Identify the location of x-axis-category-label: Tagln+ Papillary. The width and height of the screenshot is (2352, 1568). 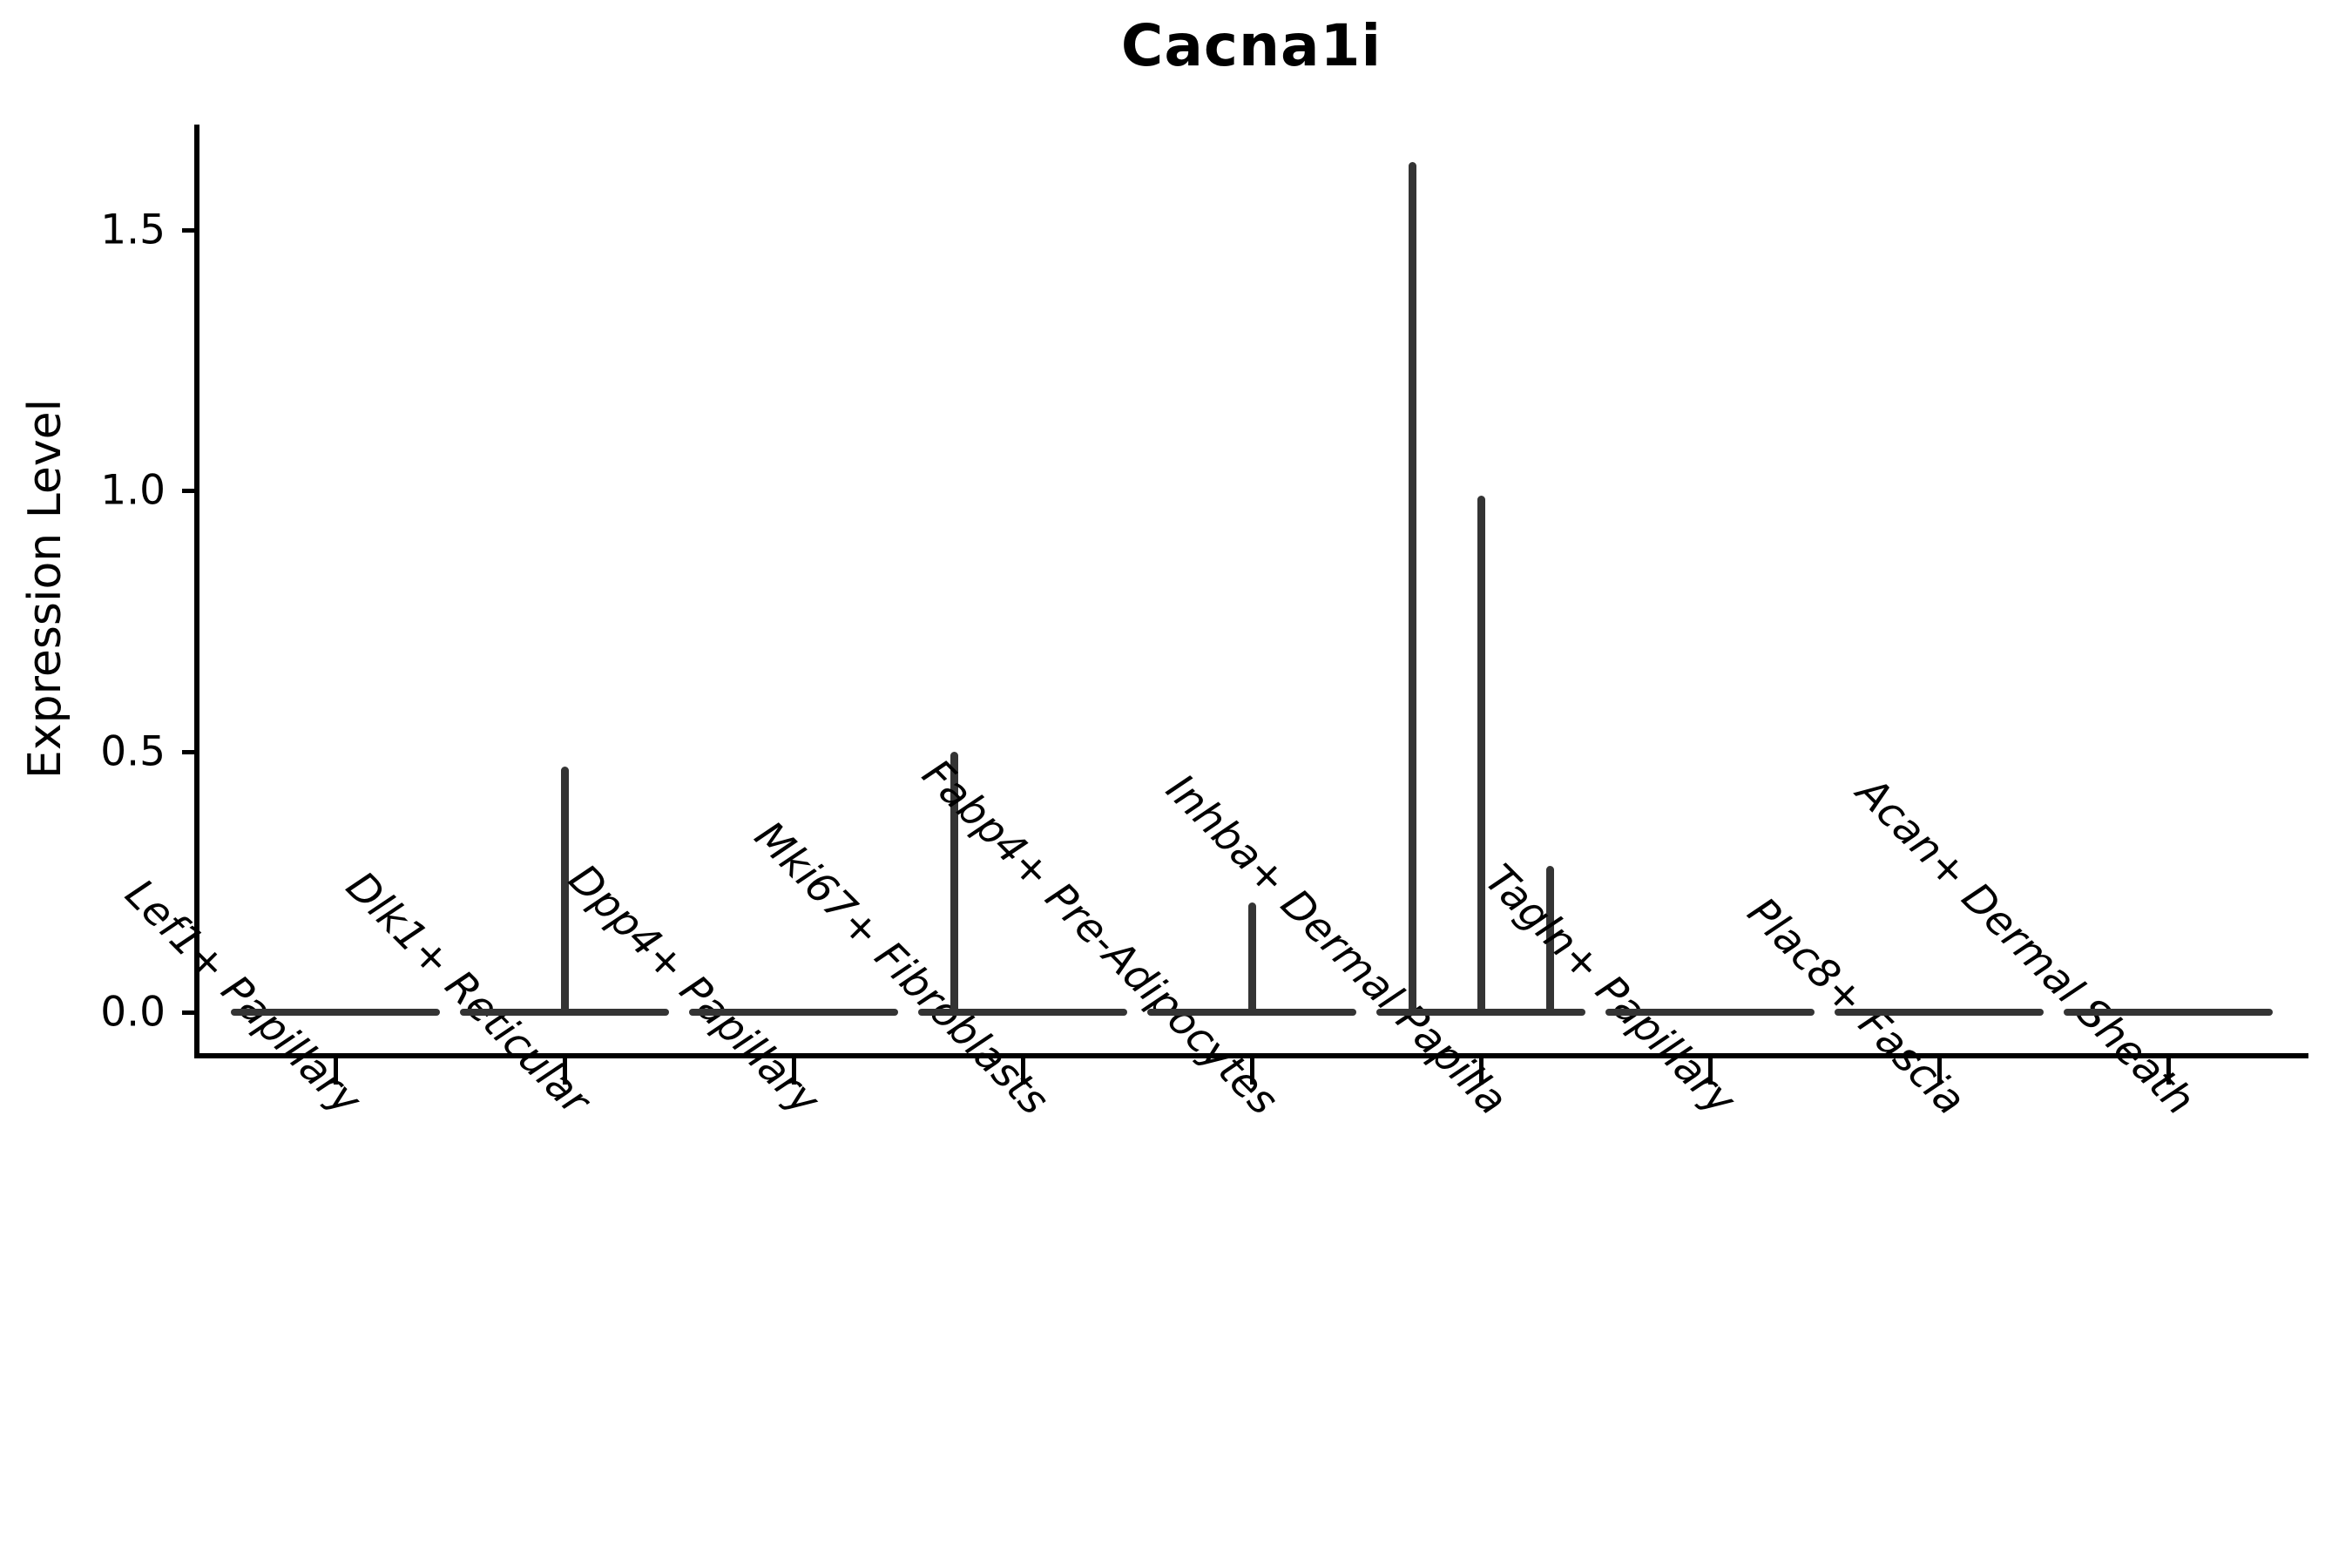
(1610, 990).